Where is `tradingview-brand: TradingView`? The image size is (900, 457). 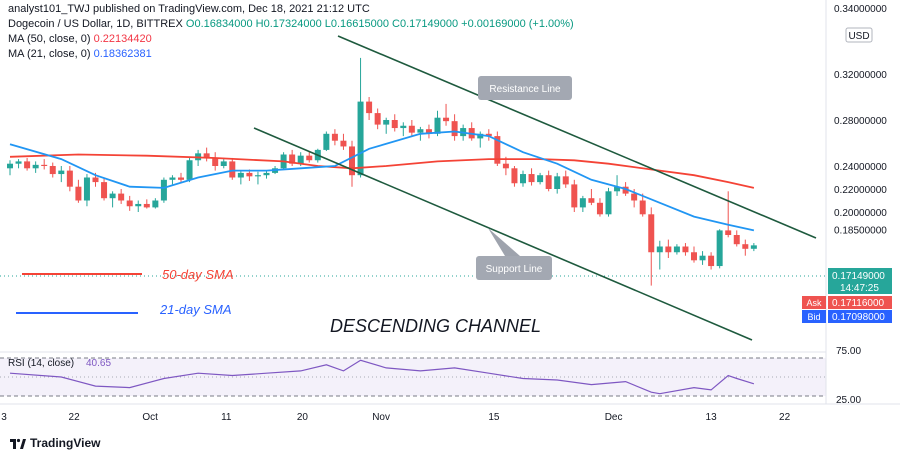
tradingview-brand: TradingView is located at coordinates (65, 443).